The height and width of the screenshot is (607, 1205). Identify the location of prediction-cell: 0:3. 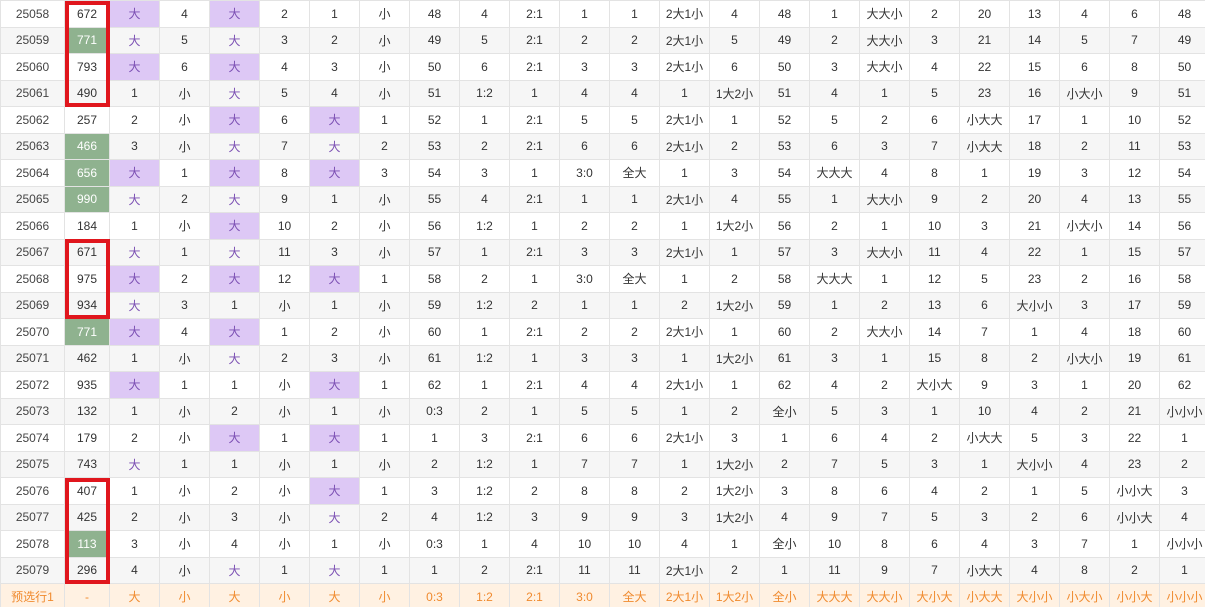
(434, 595).